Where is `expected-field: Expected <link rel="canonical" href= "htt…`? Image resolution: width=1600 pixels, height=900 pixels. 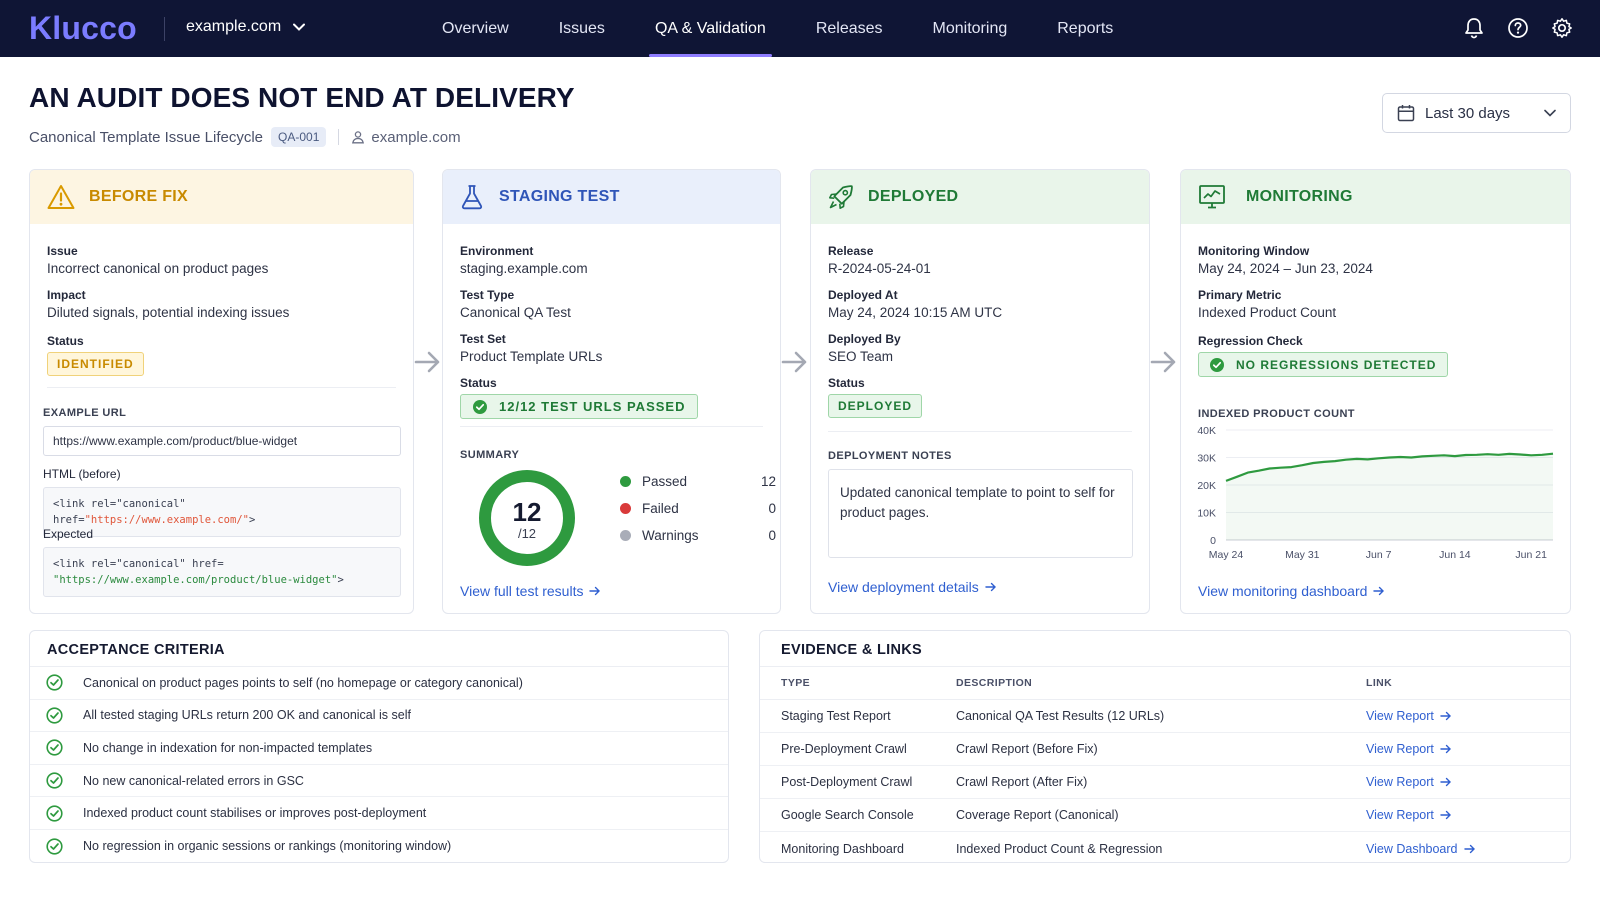 expected-field: Expected <link rel="canonical" href= "htt… is located at coordinates (222, 562).